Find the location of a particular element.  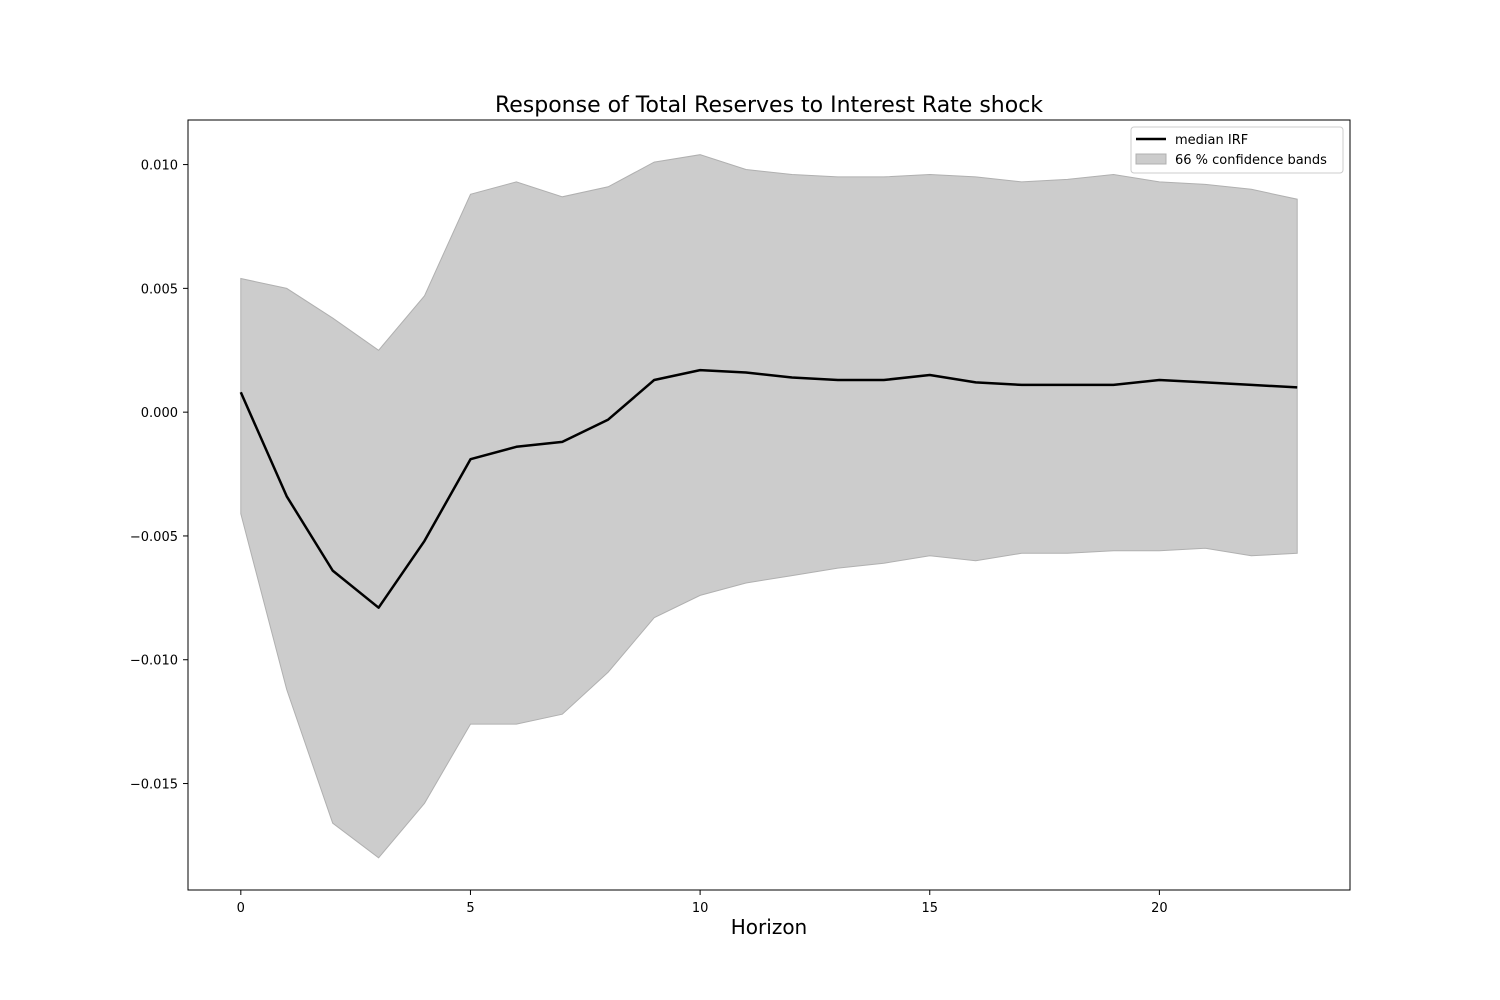

legend-band-swatch is located at coordinates (1151, 159).